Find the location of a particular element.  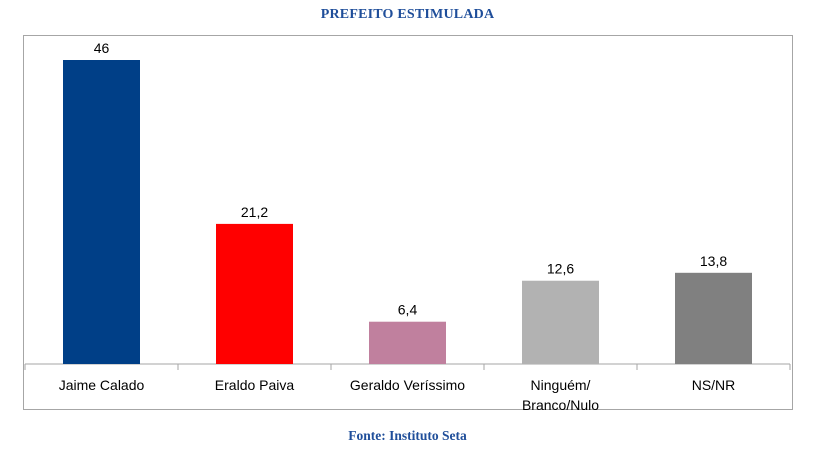

bar-value-label: 12,6 is located at coordinates (560, 269).